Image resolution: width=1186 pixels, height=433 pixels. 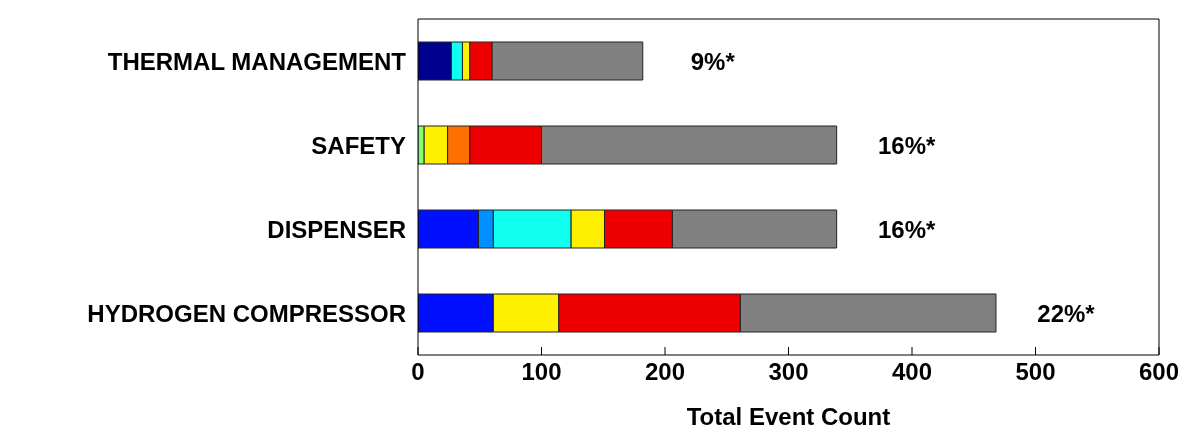 I want to click on annotation: 22%*, so click(x=1066, y=313).